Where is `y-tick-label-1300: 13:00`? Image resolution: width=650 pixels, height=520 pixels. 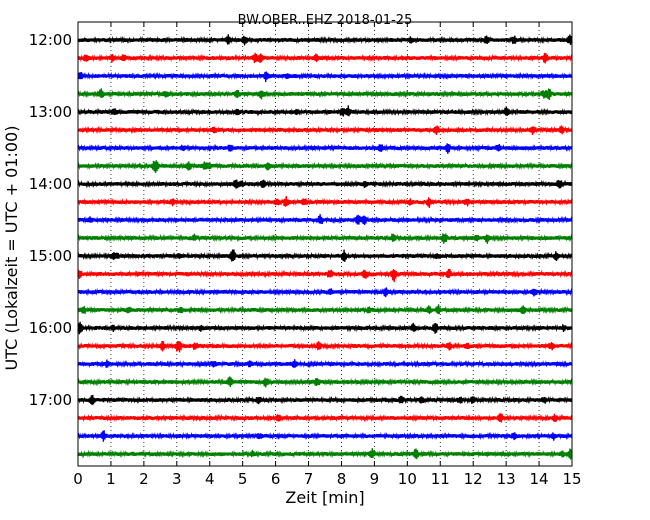
y-tick-label-1300: 13:00 is located at coordinates (50, 112).